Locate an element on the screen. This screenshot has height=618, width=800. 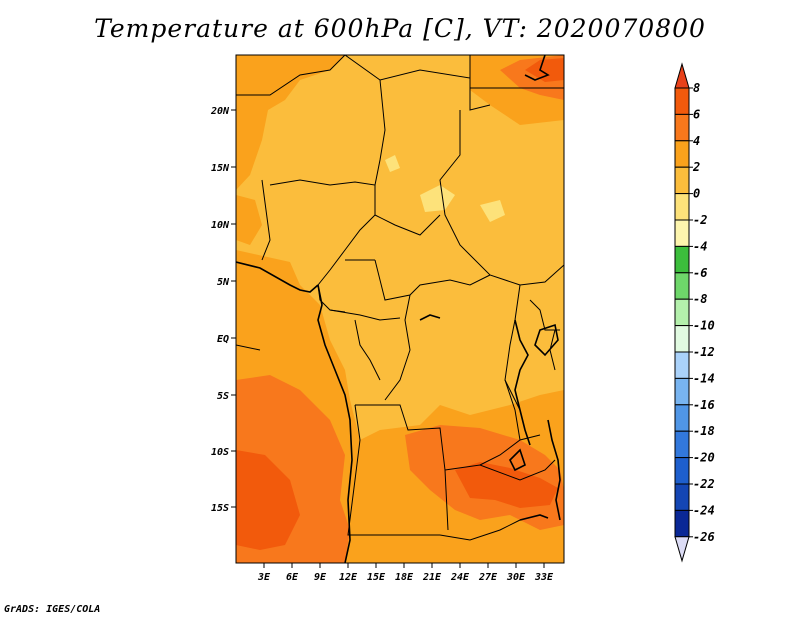
colorbar-label: -18 is located at coordinates (704, 431).